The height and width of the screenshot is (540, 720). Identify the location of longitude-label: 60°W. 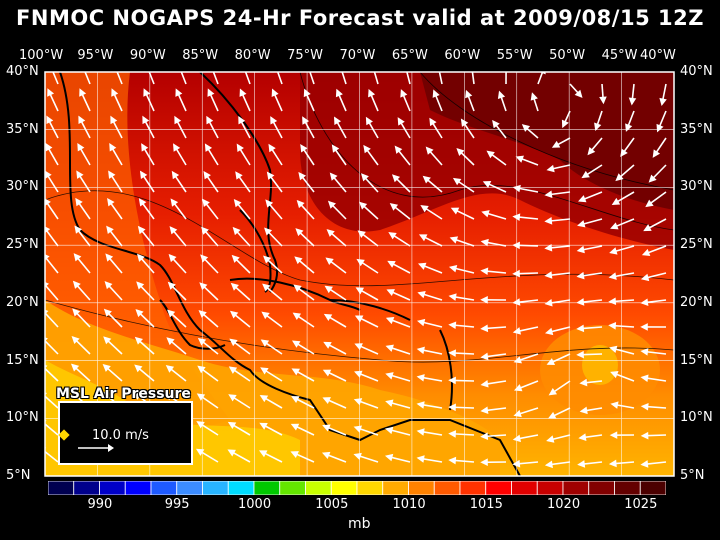
(462, 55).